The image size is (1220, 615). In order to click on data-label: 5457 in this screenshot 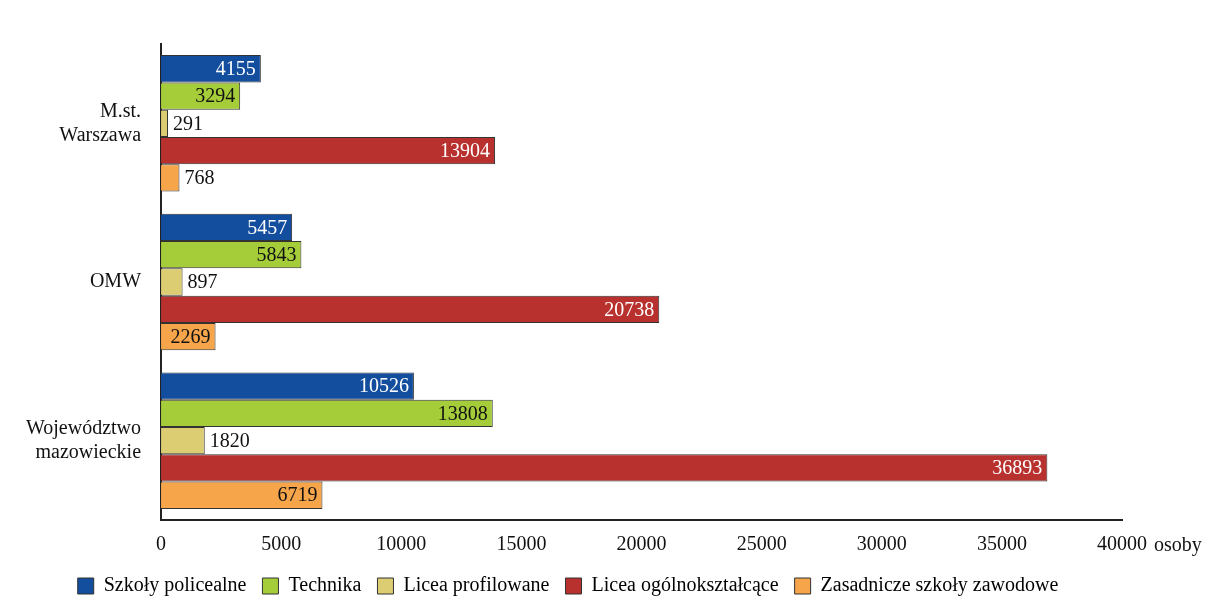, I will do `click(267, 226)`.